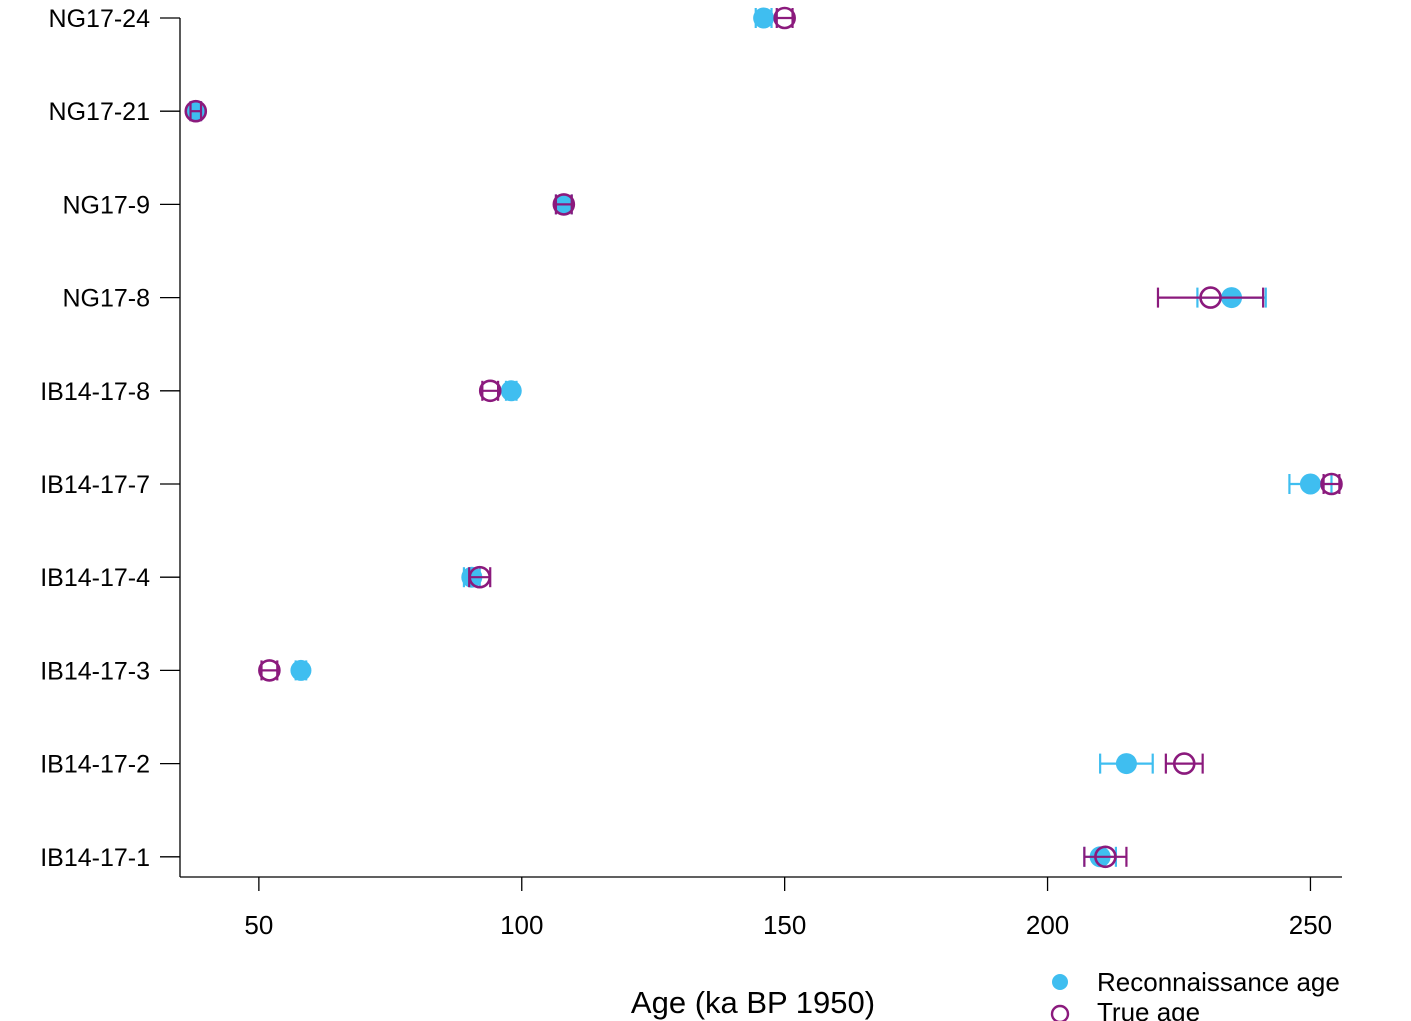  What do you see at coordinates (788, 908) in the screenshot?
I see `x-ticks: 50 100 150 200 250` at bounding box center [788, 908].